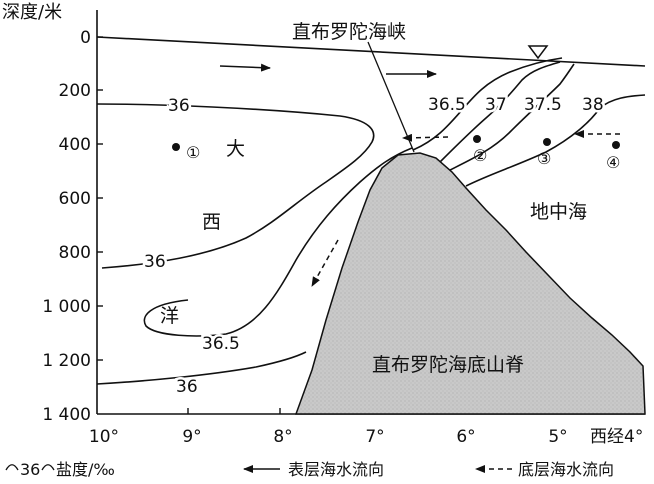 This screenshot has height=484, width=654. I want to click on y-tick-800: 800, so click(75, 253).